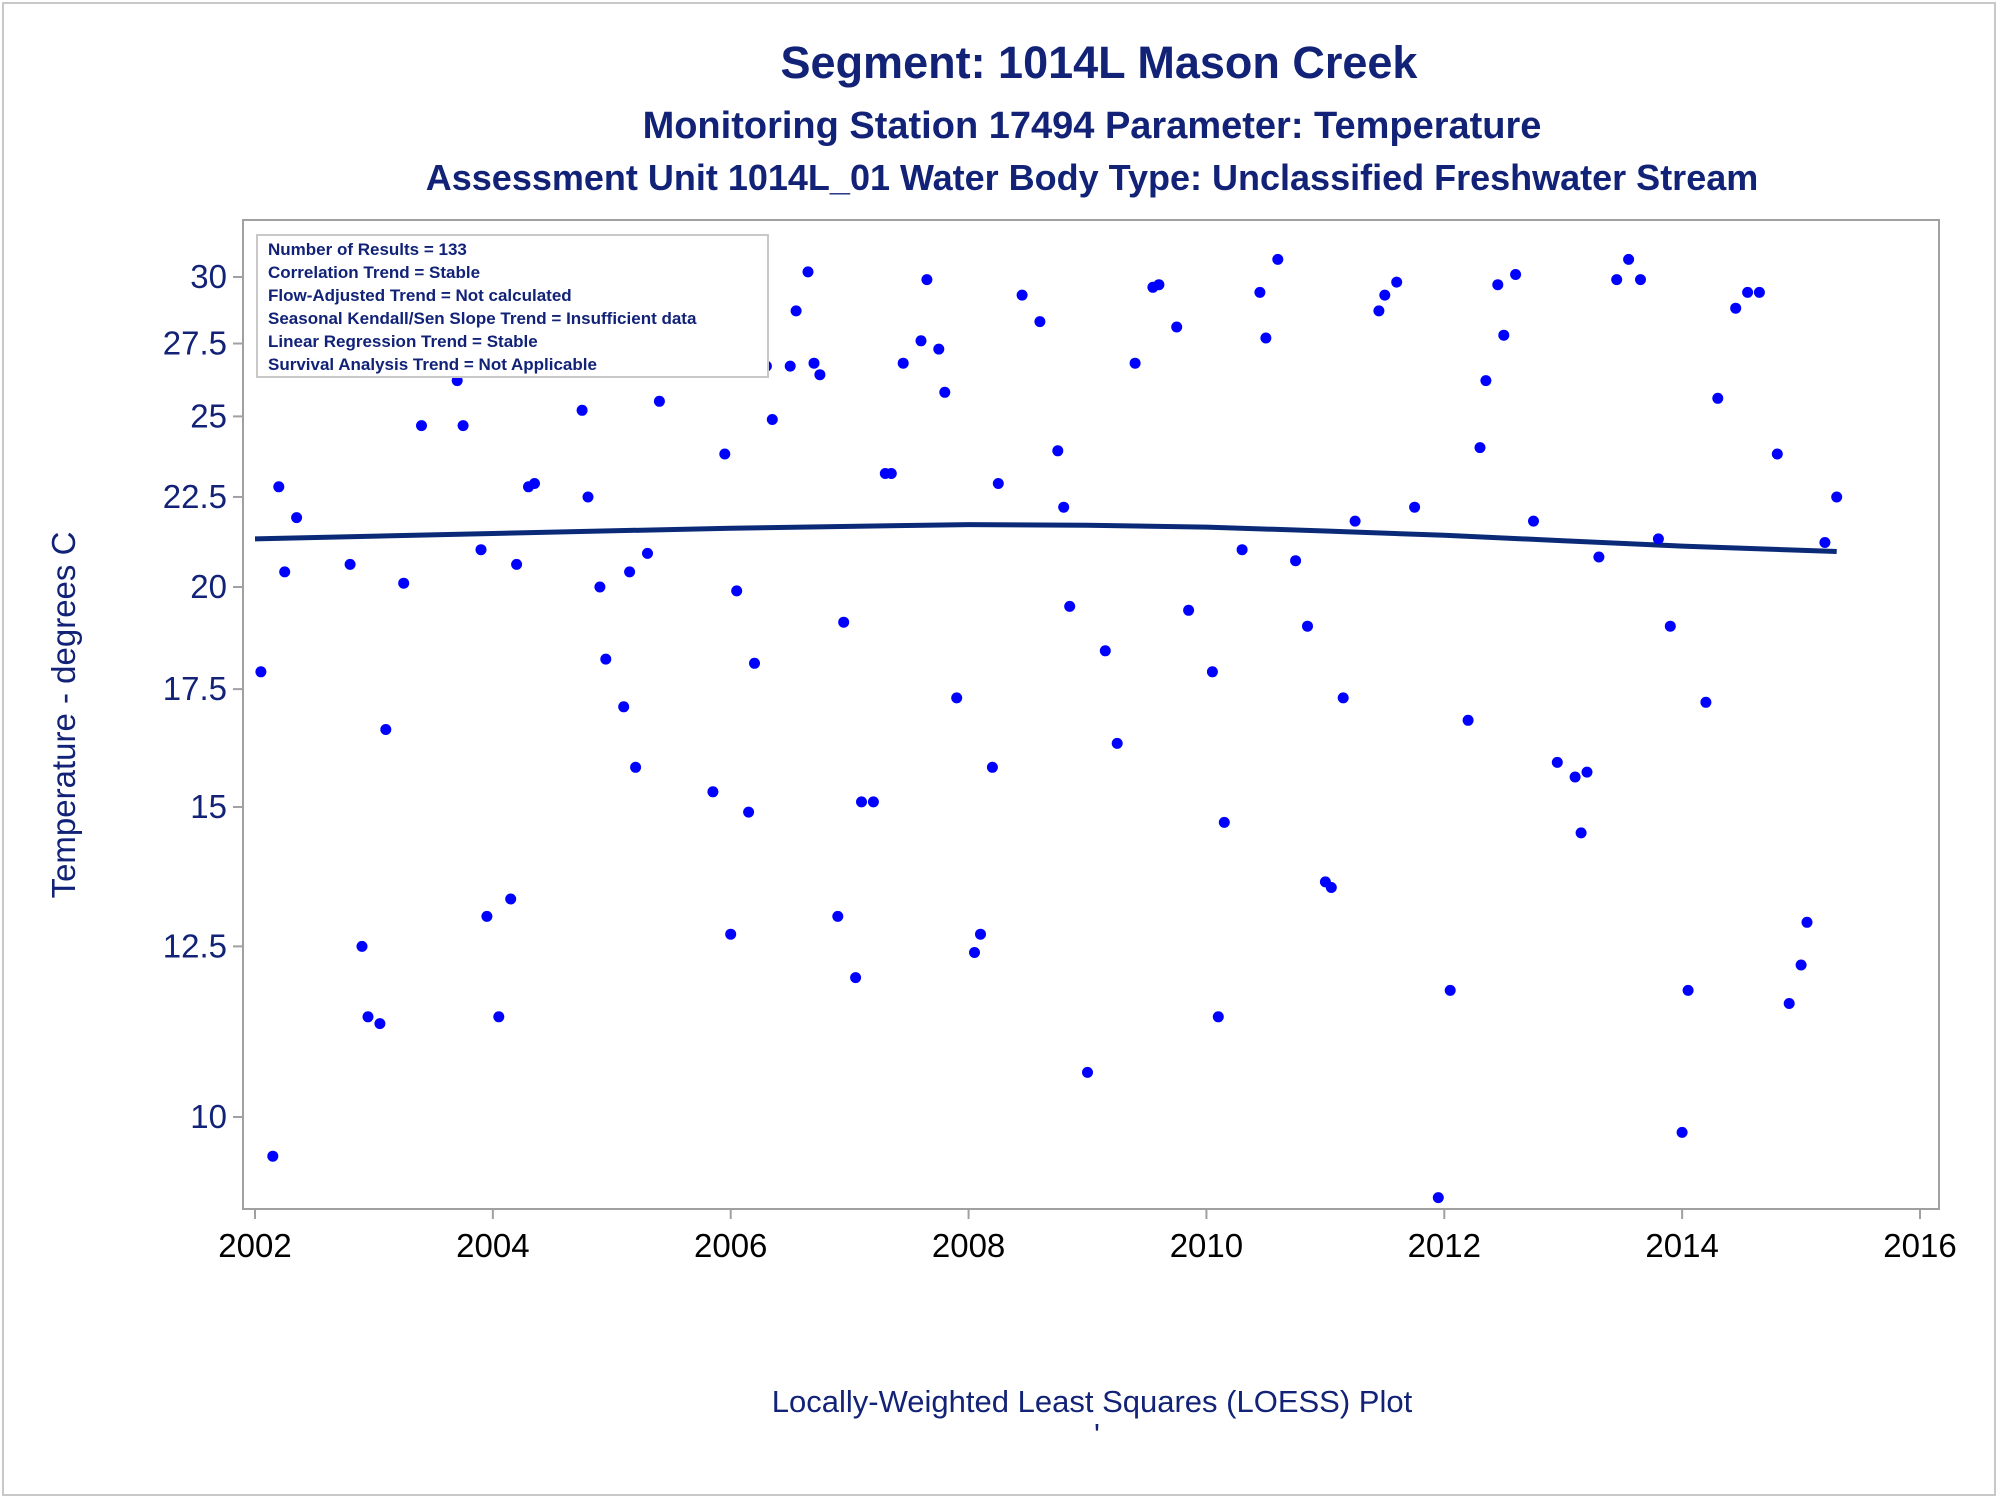 This screenshot has height=1500, width=2000. I want to click on x-tick-label: 2008, so click(968, 1245).